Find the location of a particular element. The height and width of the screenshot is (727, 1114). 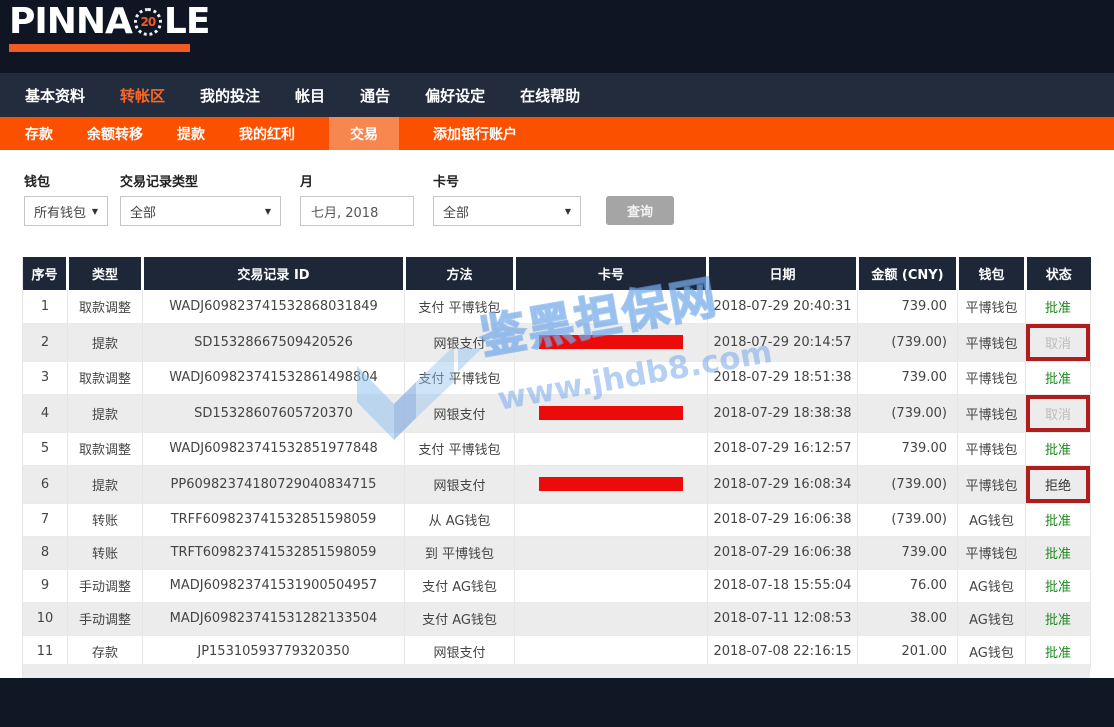

subnav-item: 存款 is located at coordinates (39, 134).